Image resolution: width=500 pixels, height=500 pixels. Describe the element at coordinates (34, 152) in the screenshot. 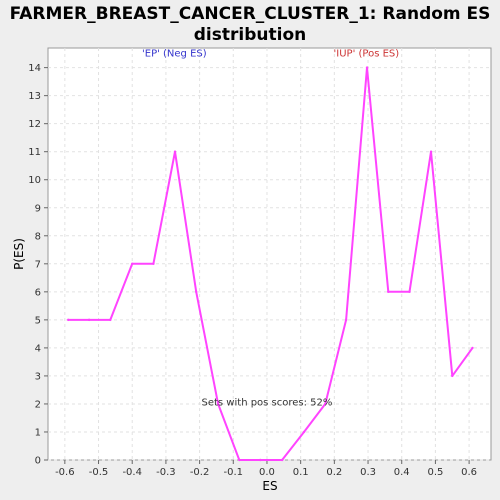

I see `y-tick-label: 11` at that location.